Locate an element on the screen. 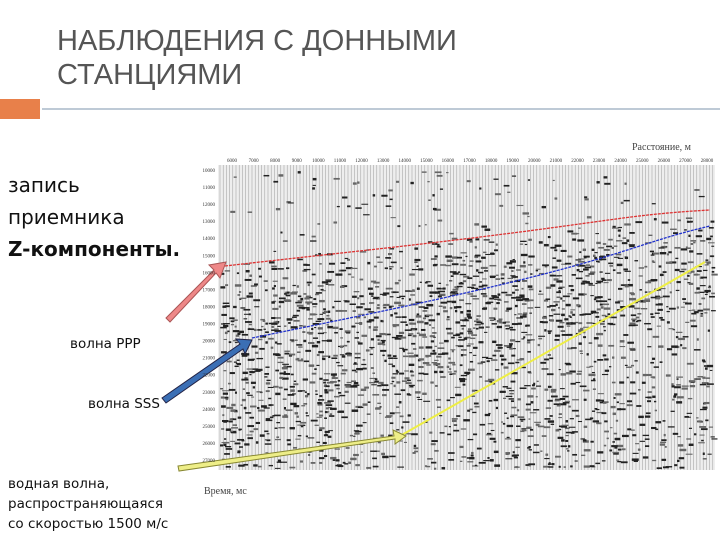 This screenshot has height=540, width=720. top-tick-label: 25000 is located at coordinates (642, 161).